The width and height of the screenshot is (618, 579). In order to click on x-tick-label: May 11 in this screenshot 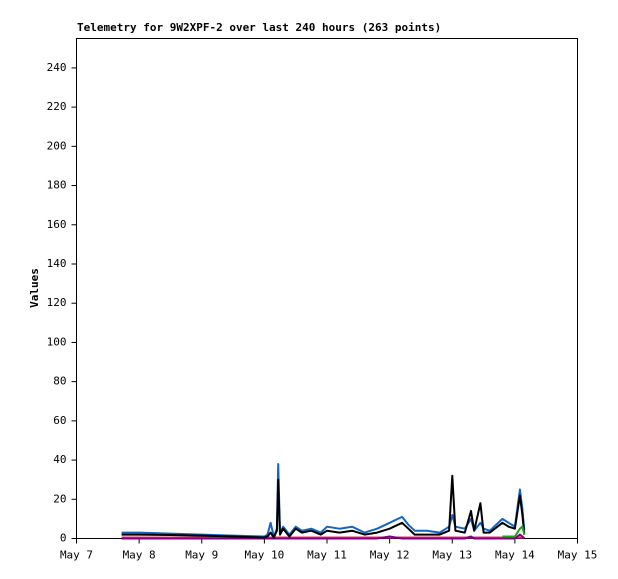, I will do `click(327, 555)`.